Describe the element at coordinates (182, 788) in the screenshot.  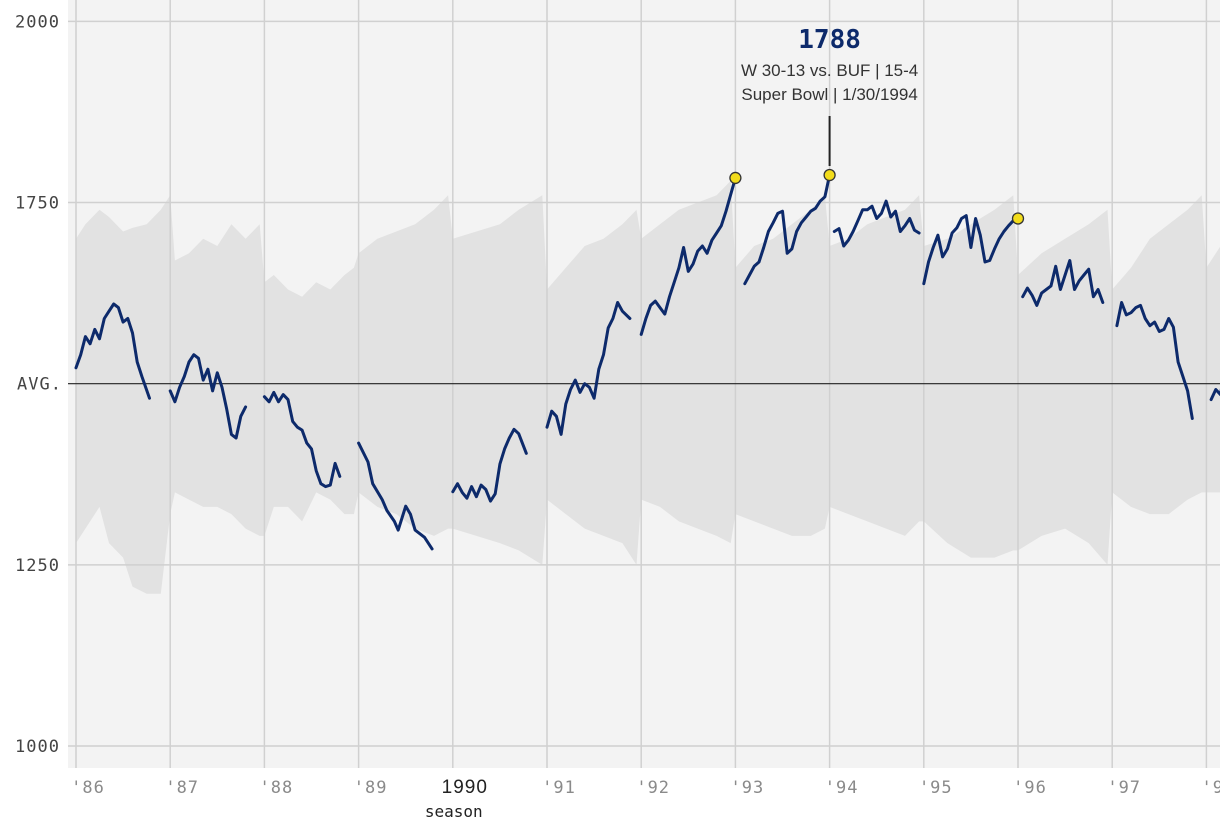
I see `x-tick-label: '87` at that location.